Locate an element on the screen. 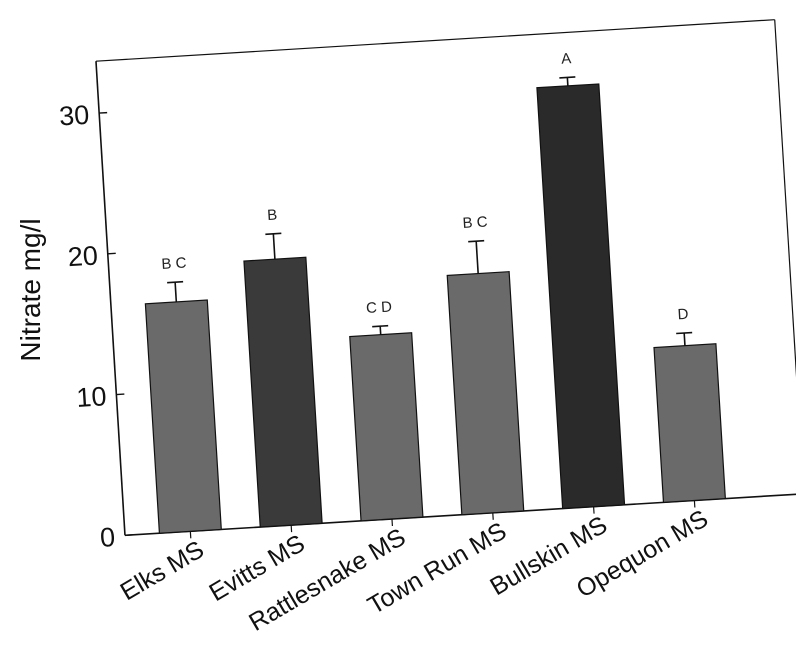 This screenshot has width=796, height=667. significance-label-0: B C is located at coordinates (174, 263).